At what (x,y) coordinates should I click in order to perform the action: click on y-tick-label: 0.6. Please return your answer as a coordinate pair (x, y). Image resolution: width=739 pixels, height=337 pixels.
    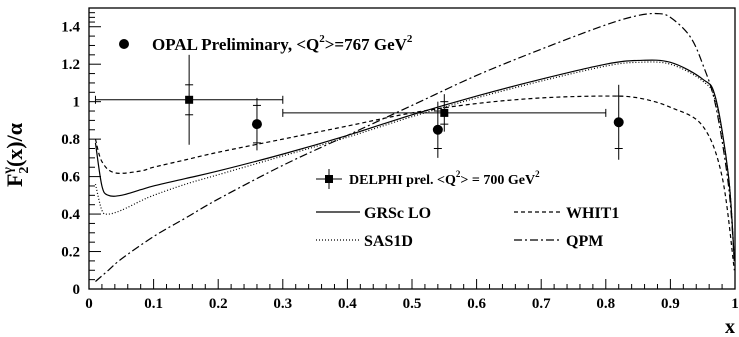
    Looking at the image, I should click on (70, 178).